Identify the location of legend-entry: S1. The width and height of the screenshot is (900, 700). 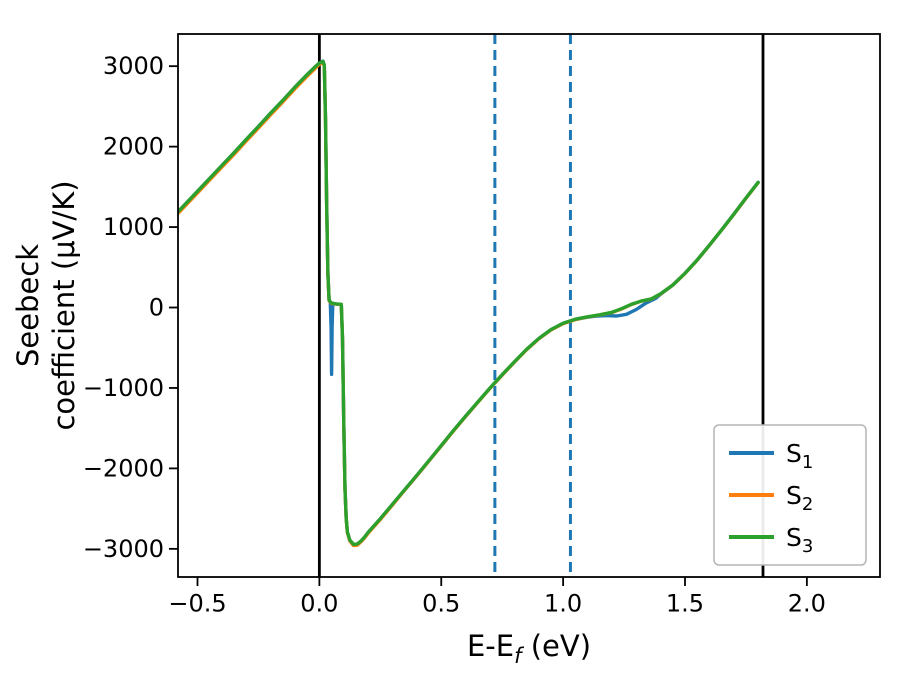
(771, 456).